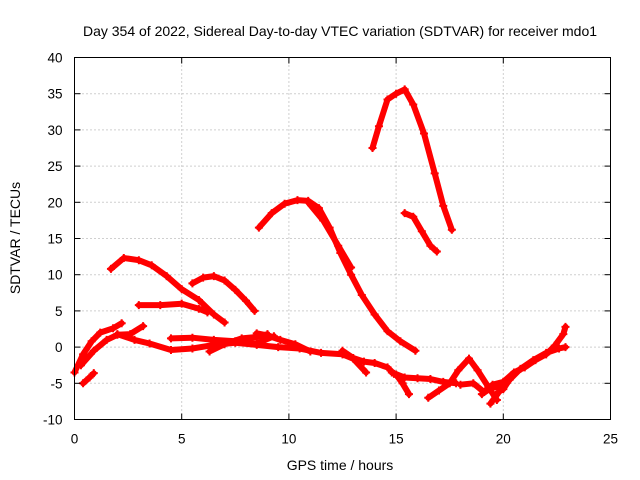 Image resolution: width=640 pixels, height=480 pixels. I want to click on y-tick-label: 15, so click(54, 239).